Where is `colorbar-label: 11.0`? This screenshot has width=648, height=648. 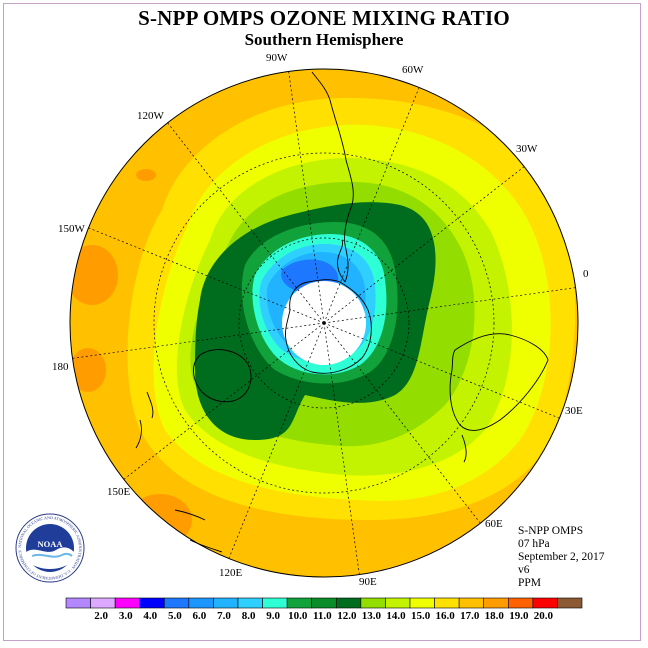
colorbar-label: 11.0 is located at coordinates (322, 616).